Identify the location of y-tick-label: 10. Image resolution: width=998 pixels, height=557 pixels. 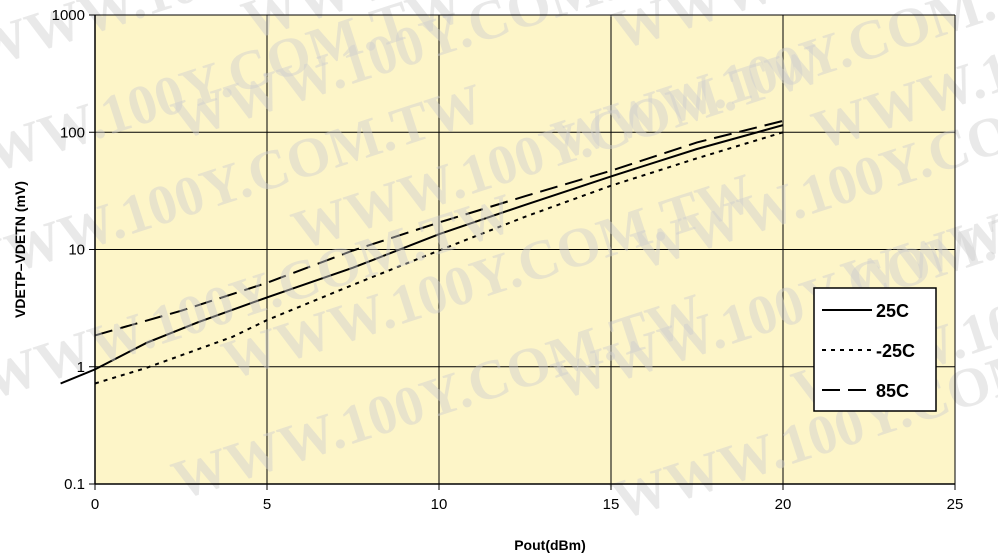
(76, 250).